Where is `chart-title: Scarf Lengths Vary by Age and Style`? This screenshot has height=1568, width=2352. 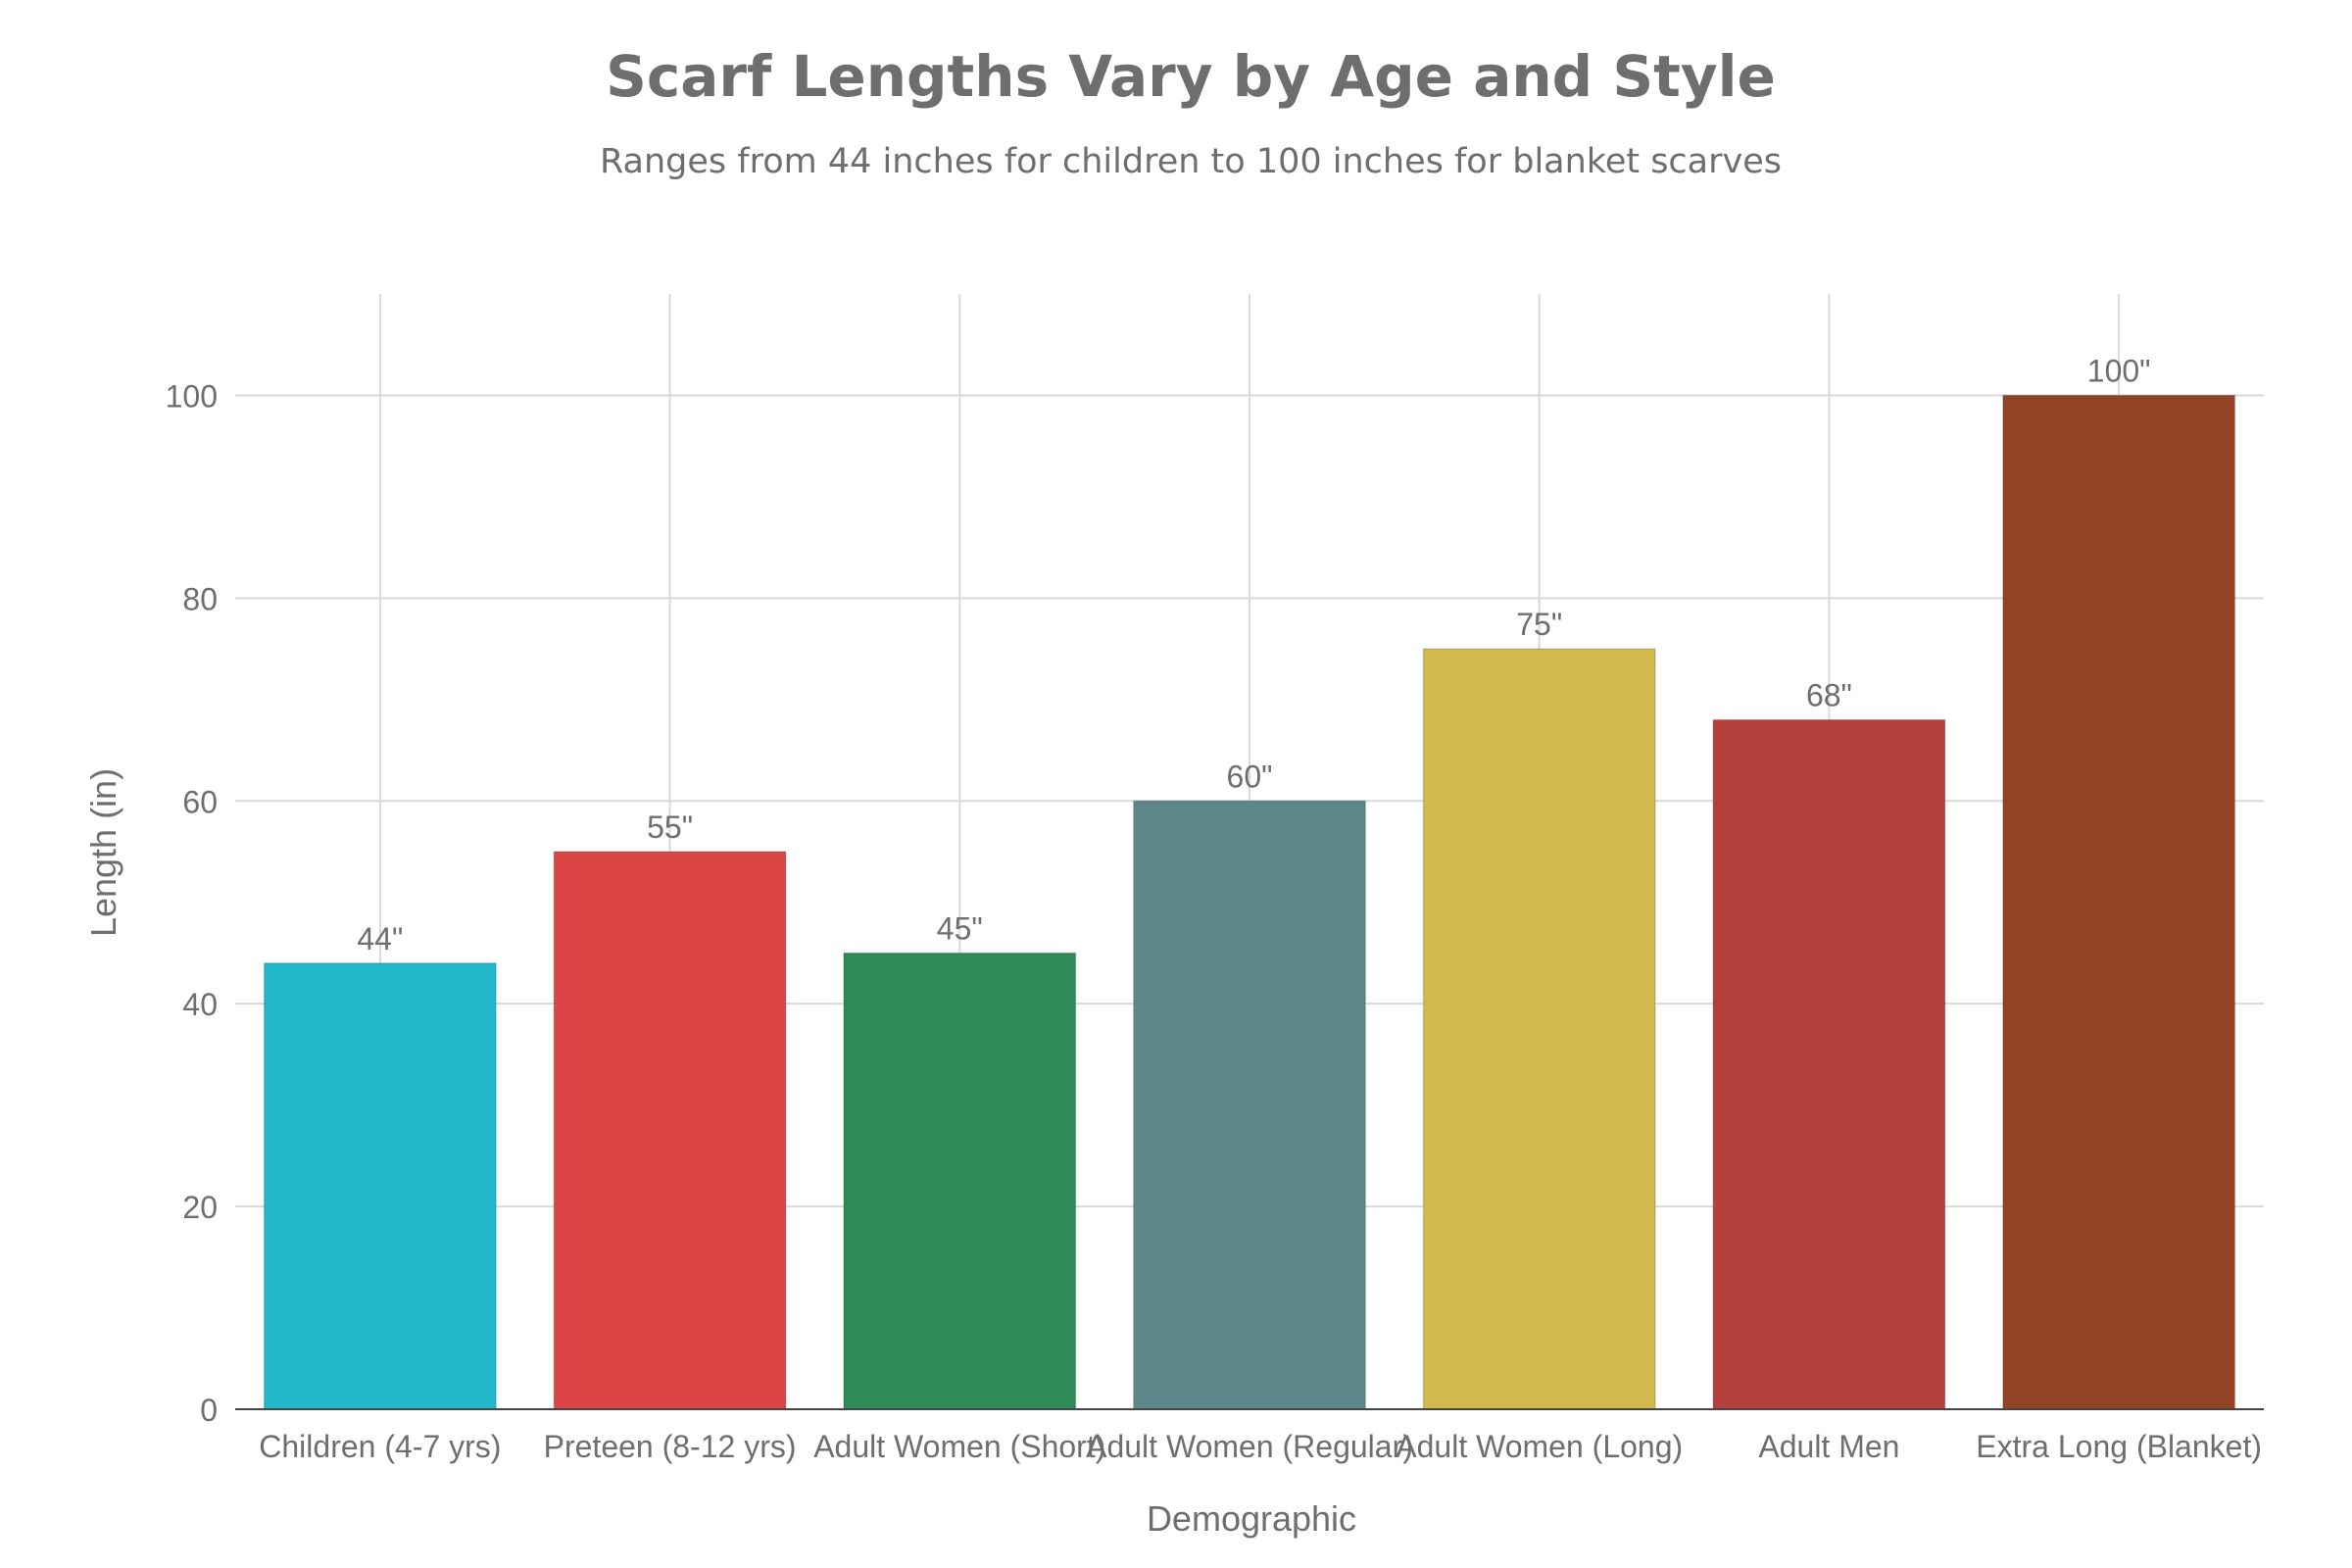 chart-title: Scarf Lengths Vary by Age and Style is located at coordinates (1191, 76).